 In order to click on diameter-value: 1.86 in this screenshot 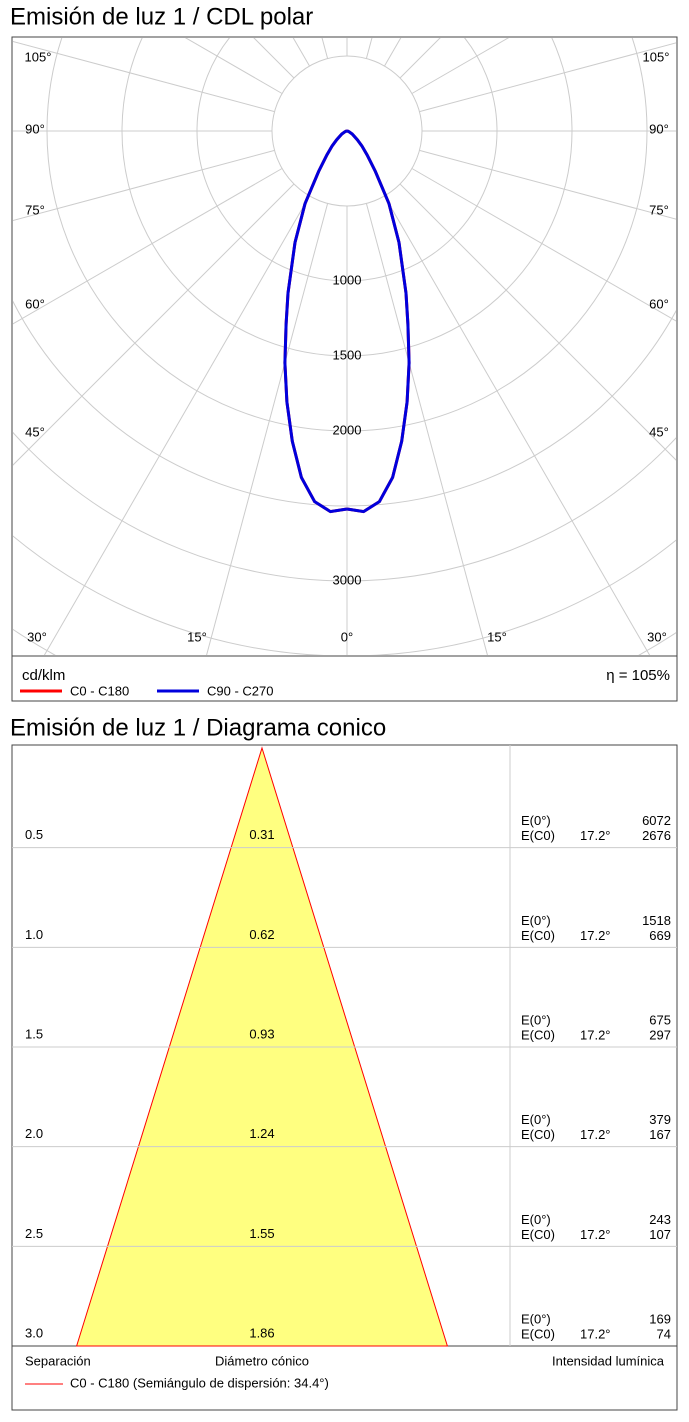, I will do `click(261, 1332)`.